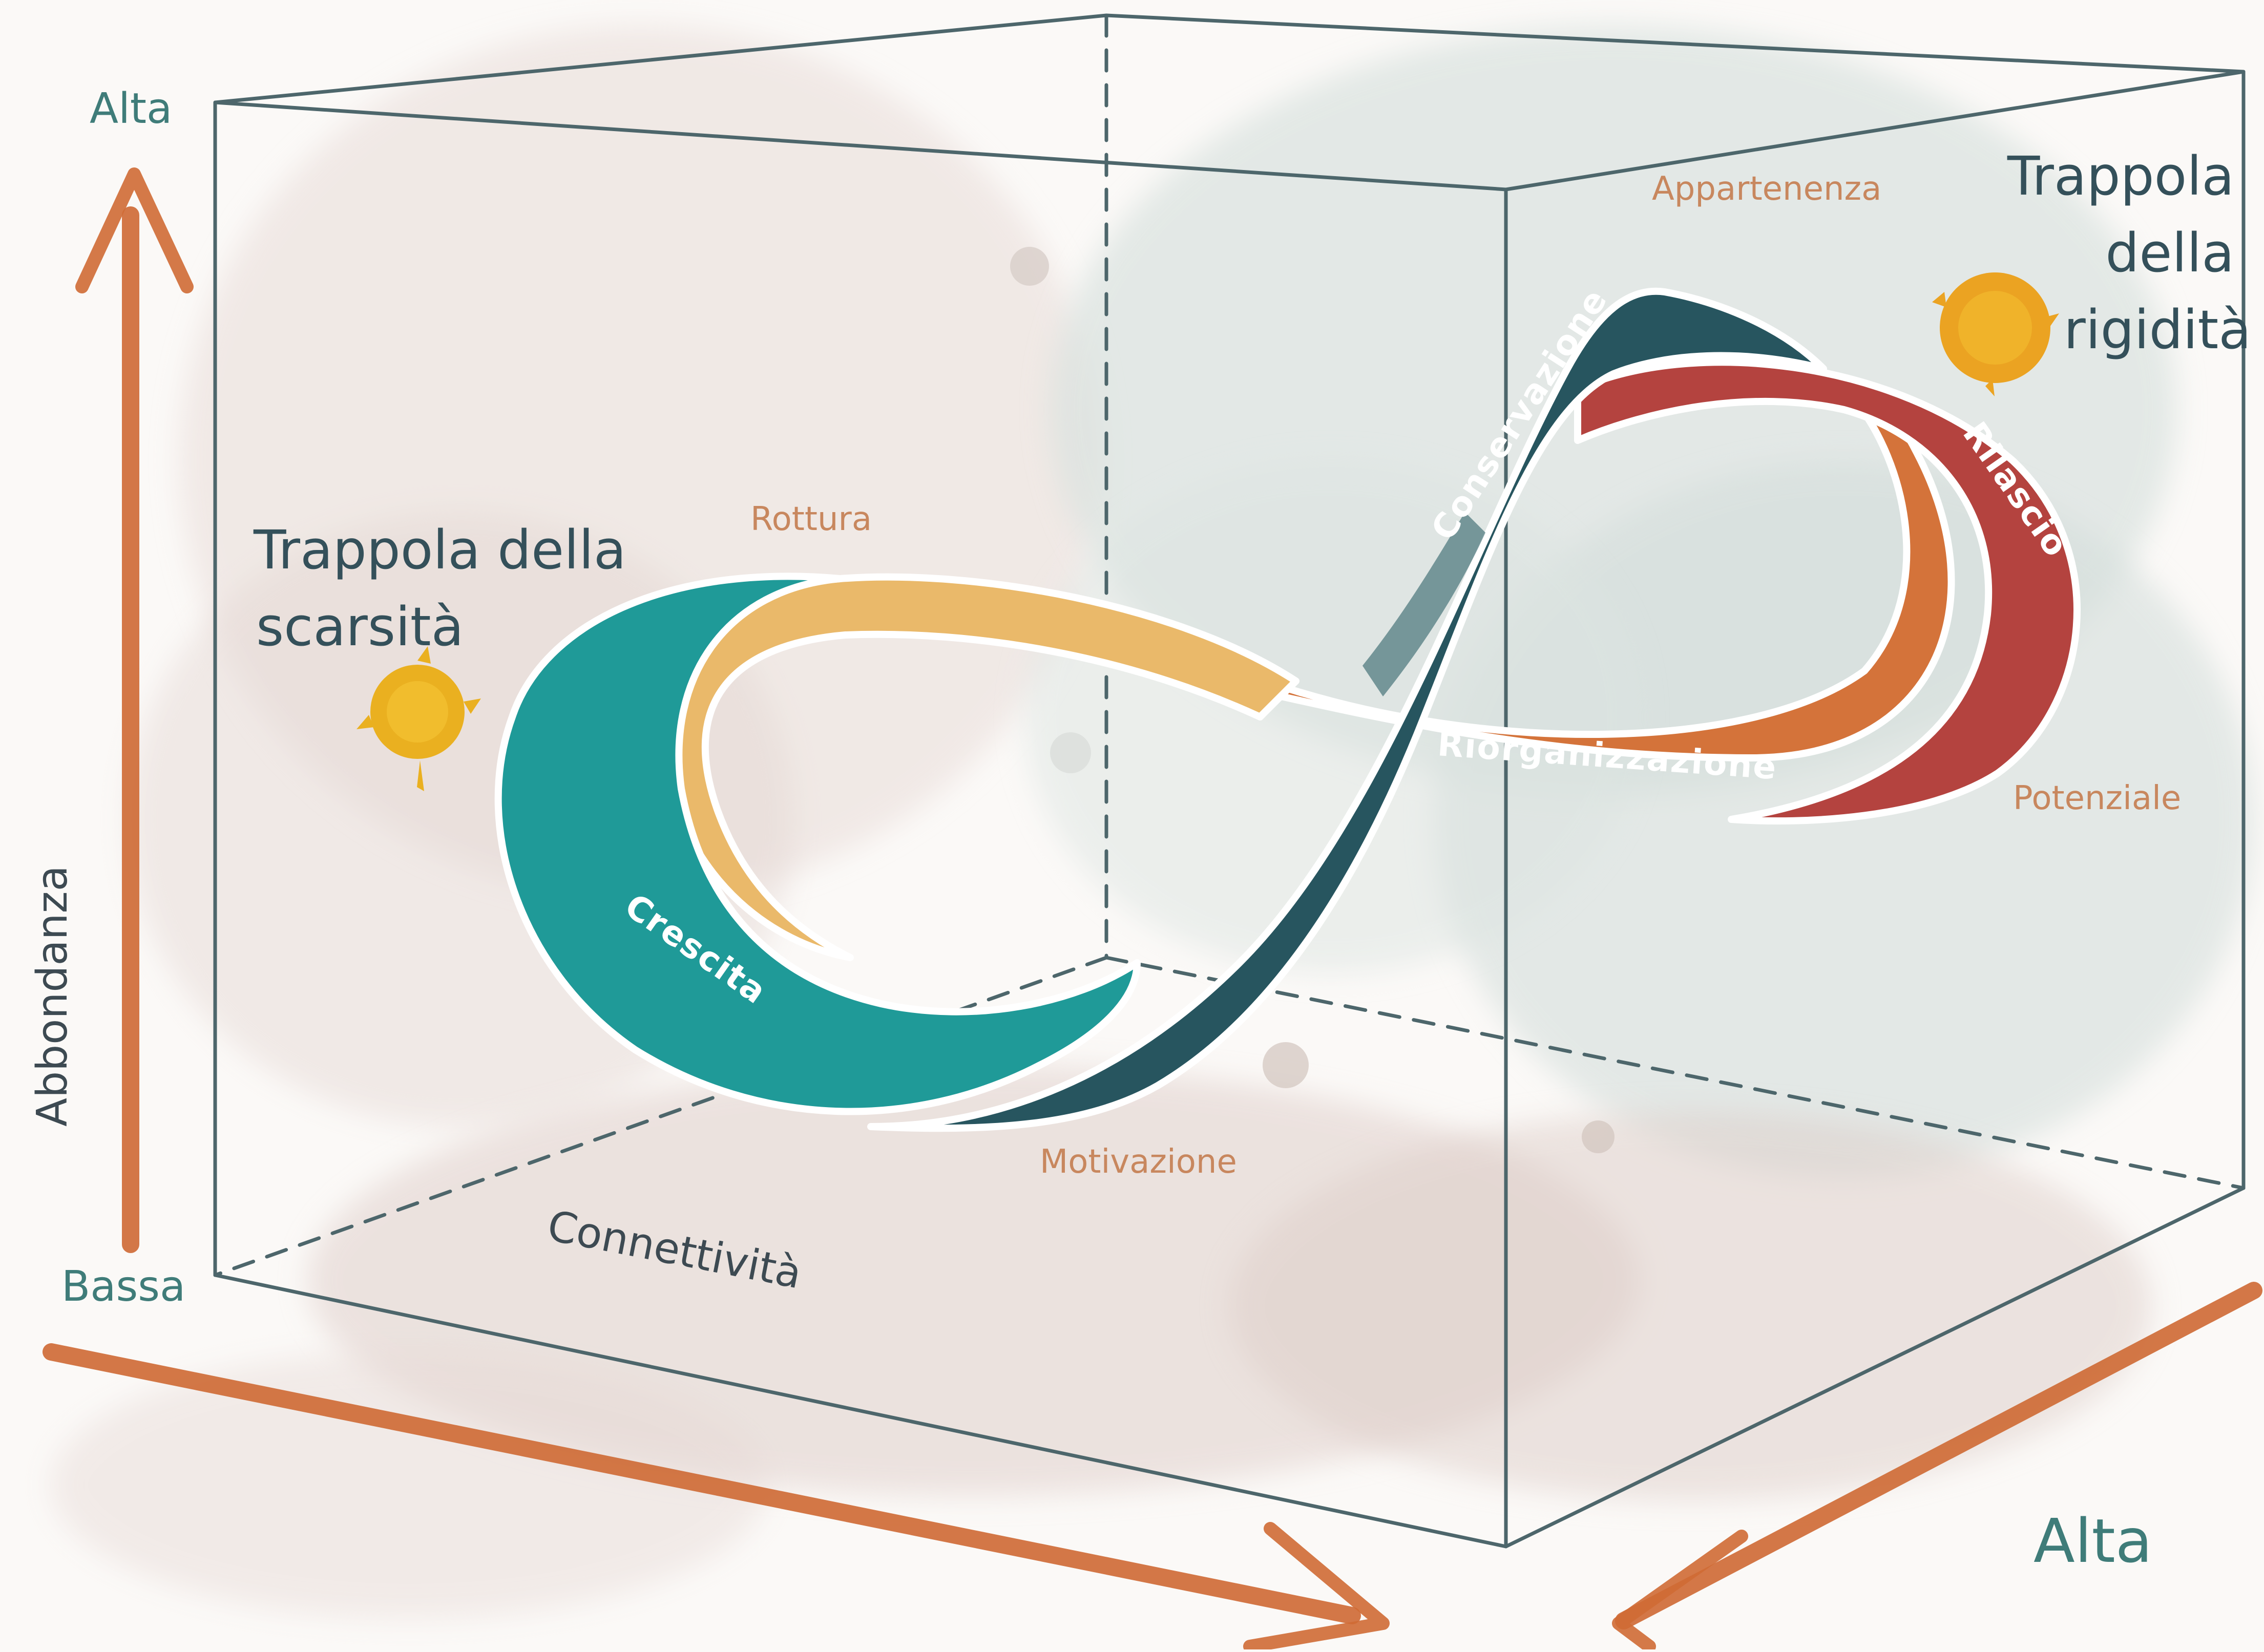  What do you see at coordinates (1995, 334) in the screenshot?
I see `rigidity-trap-icon` at bounding box center [1995, 334].